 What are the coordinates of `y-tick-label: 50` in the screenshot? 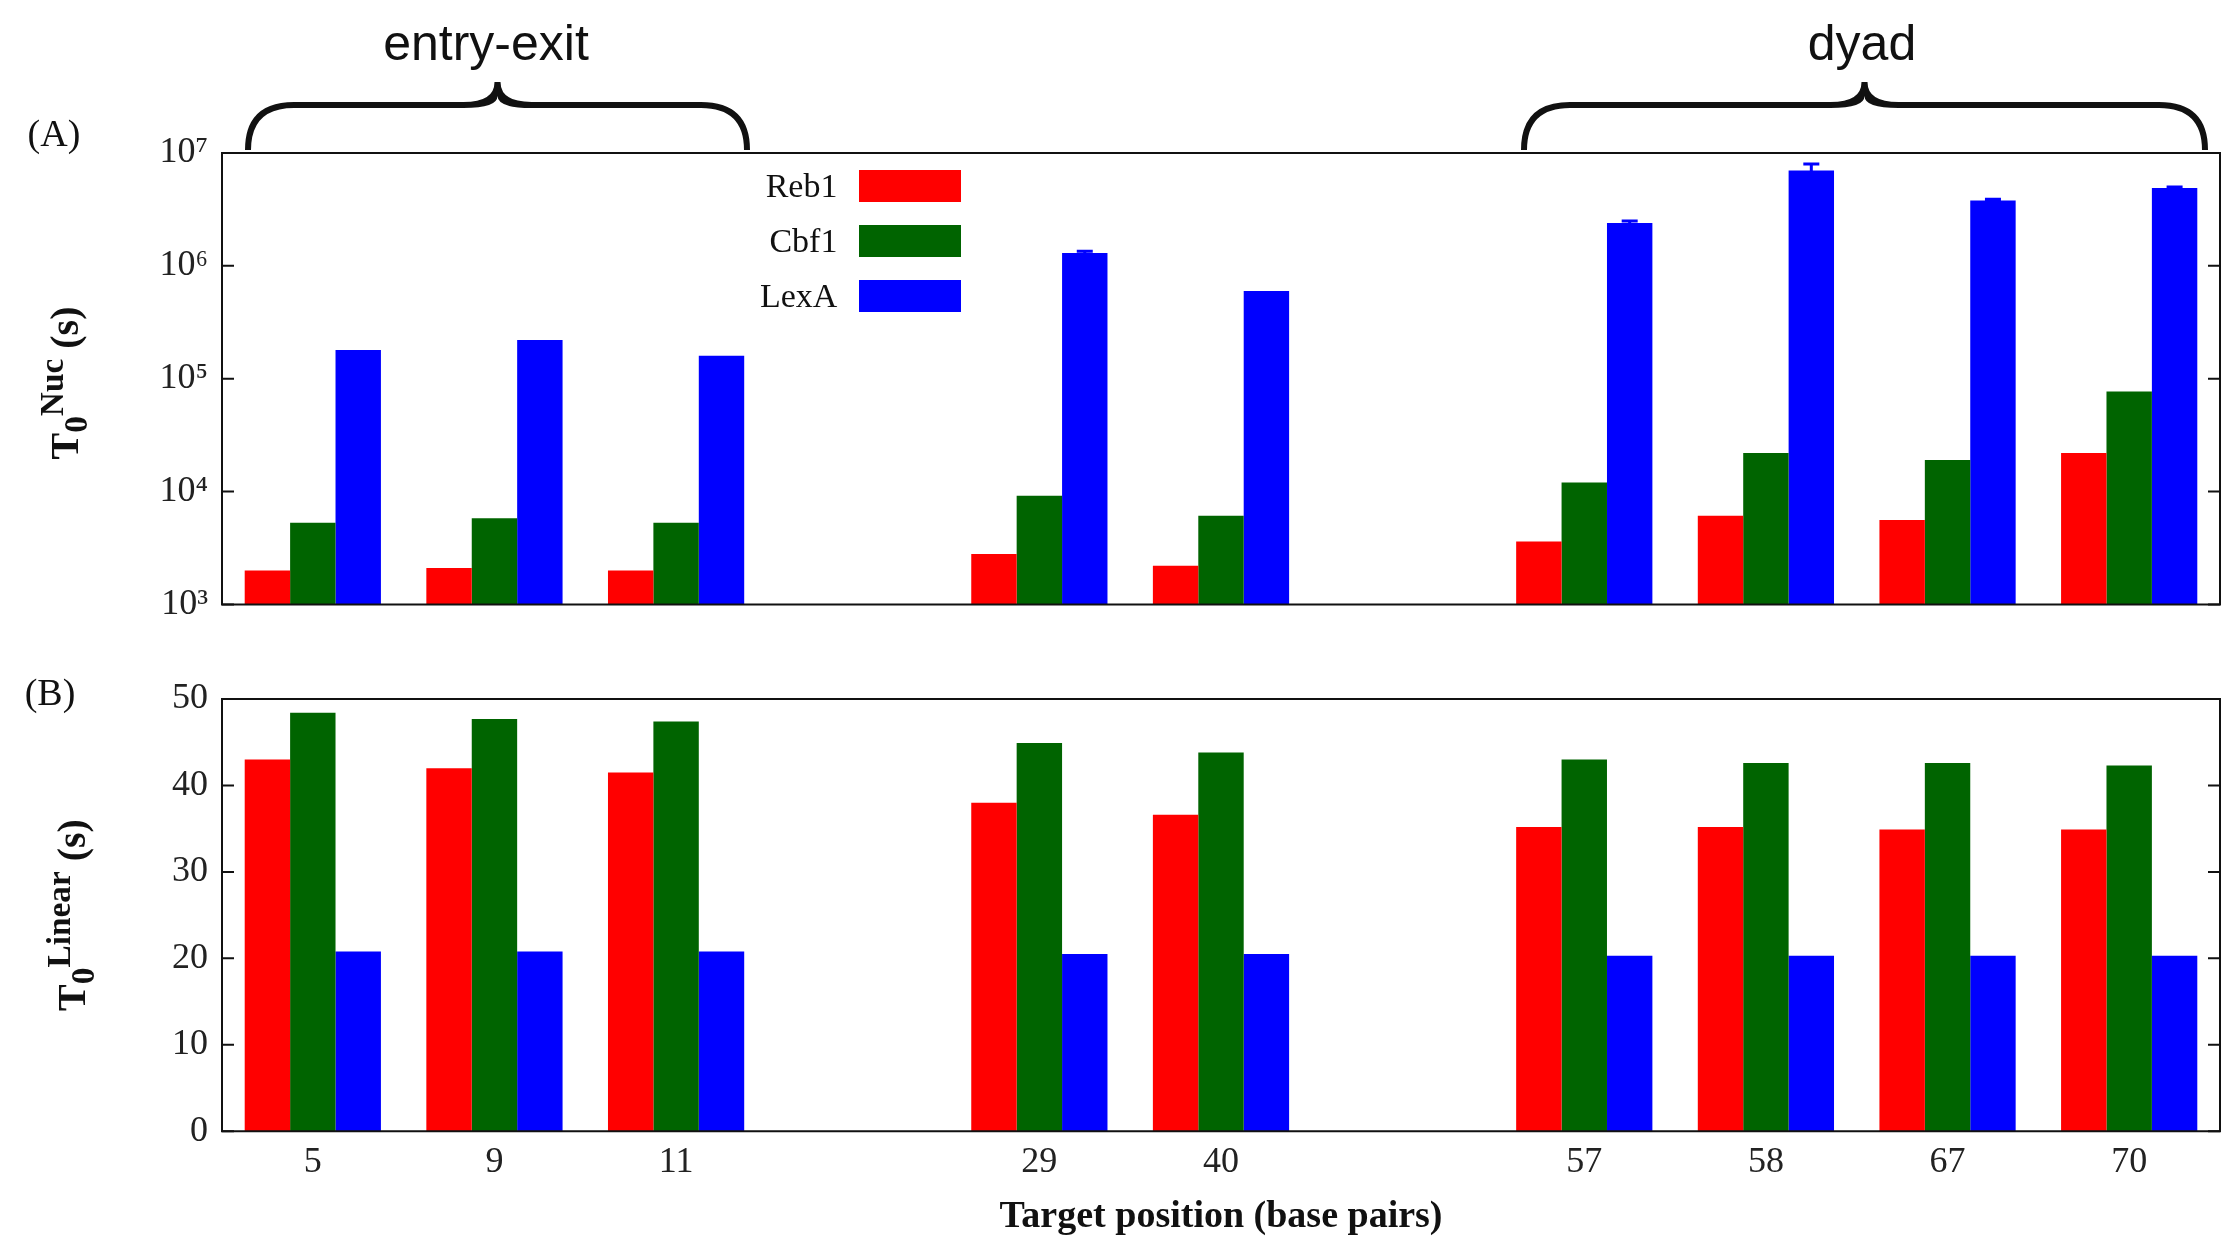 It's located at (190, 696).